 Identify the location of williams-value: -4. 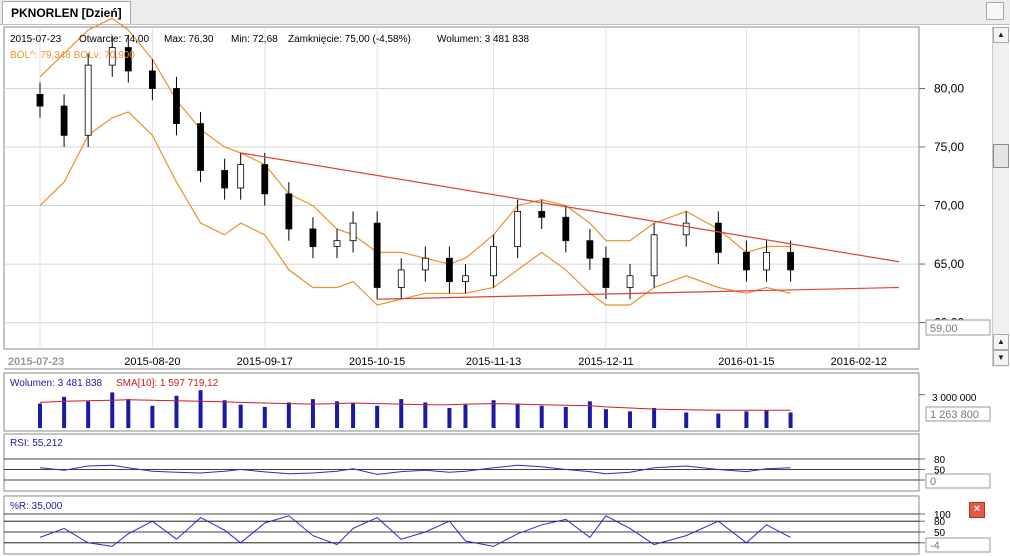
(935, 546).